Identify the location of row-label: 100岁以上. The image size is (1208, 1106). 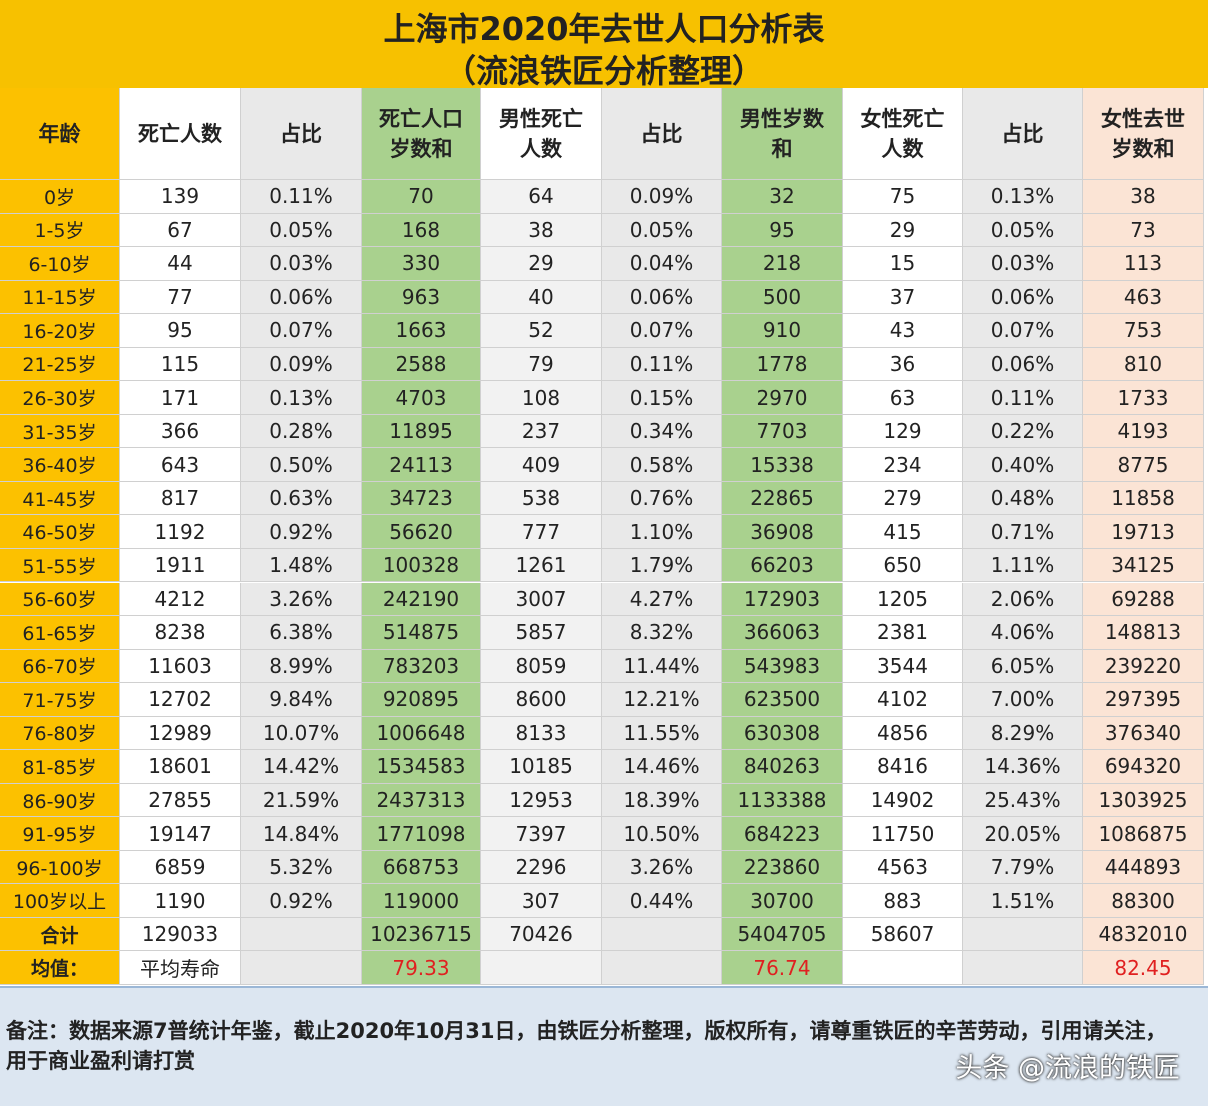
(60, 901).